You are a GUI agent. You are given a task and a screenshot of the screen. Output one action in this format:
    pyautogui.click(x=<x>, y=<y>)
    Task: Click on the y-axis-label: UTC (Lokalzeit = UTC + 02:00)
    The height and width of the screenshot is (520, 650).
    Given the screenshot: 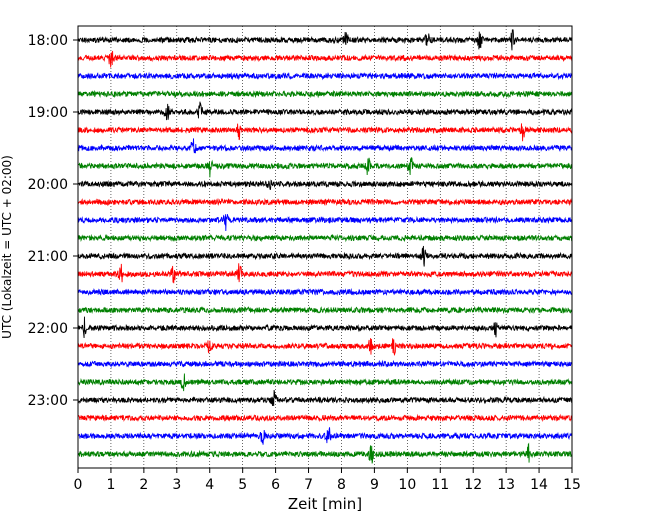 What is the action you would take?
    pyautogui.click(x=7, y=247)
    